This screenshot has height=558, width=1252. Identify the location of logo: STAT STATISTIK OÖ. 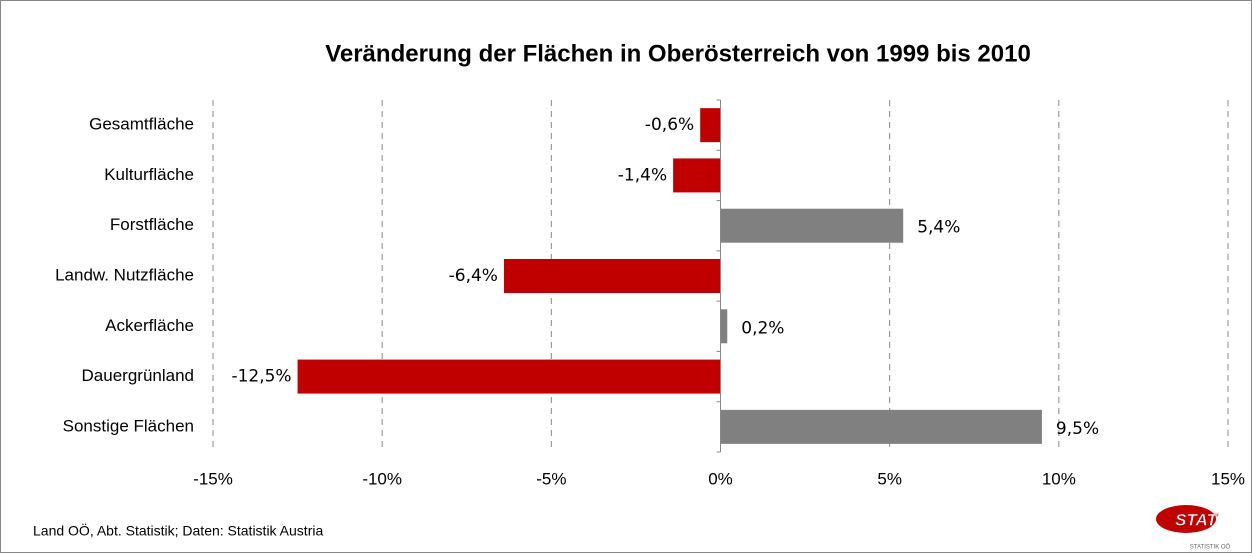
(1193, 528).